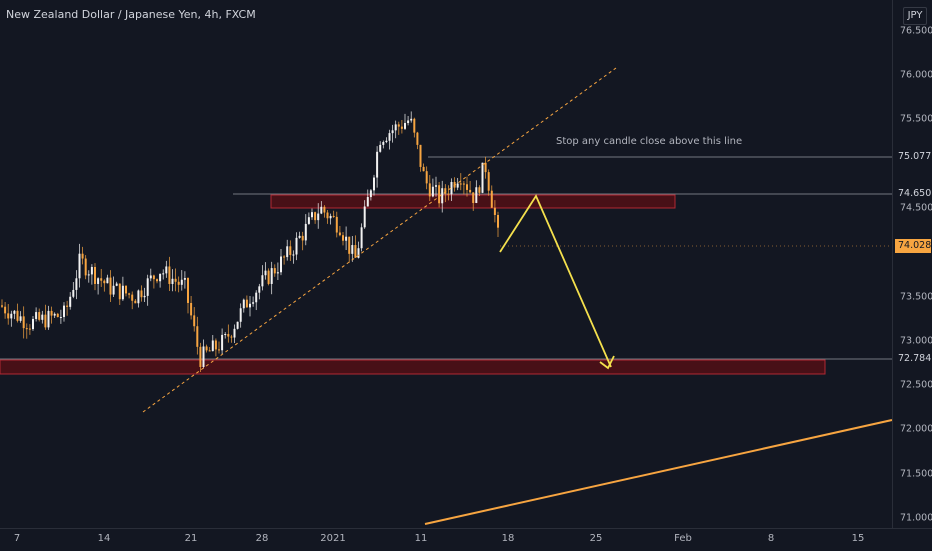  Describe the element at coordinates (683, 538) in the screenshot. I see `time-tick: Feb` at that location.